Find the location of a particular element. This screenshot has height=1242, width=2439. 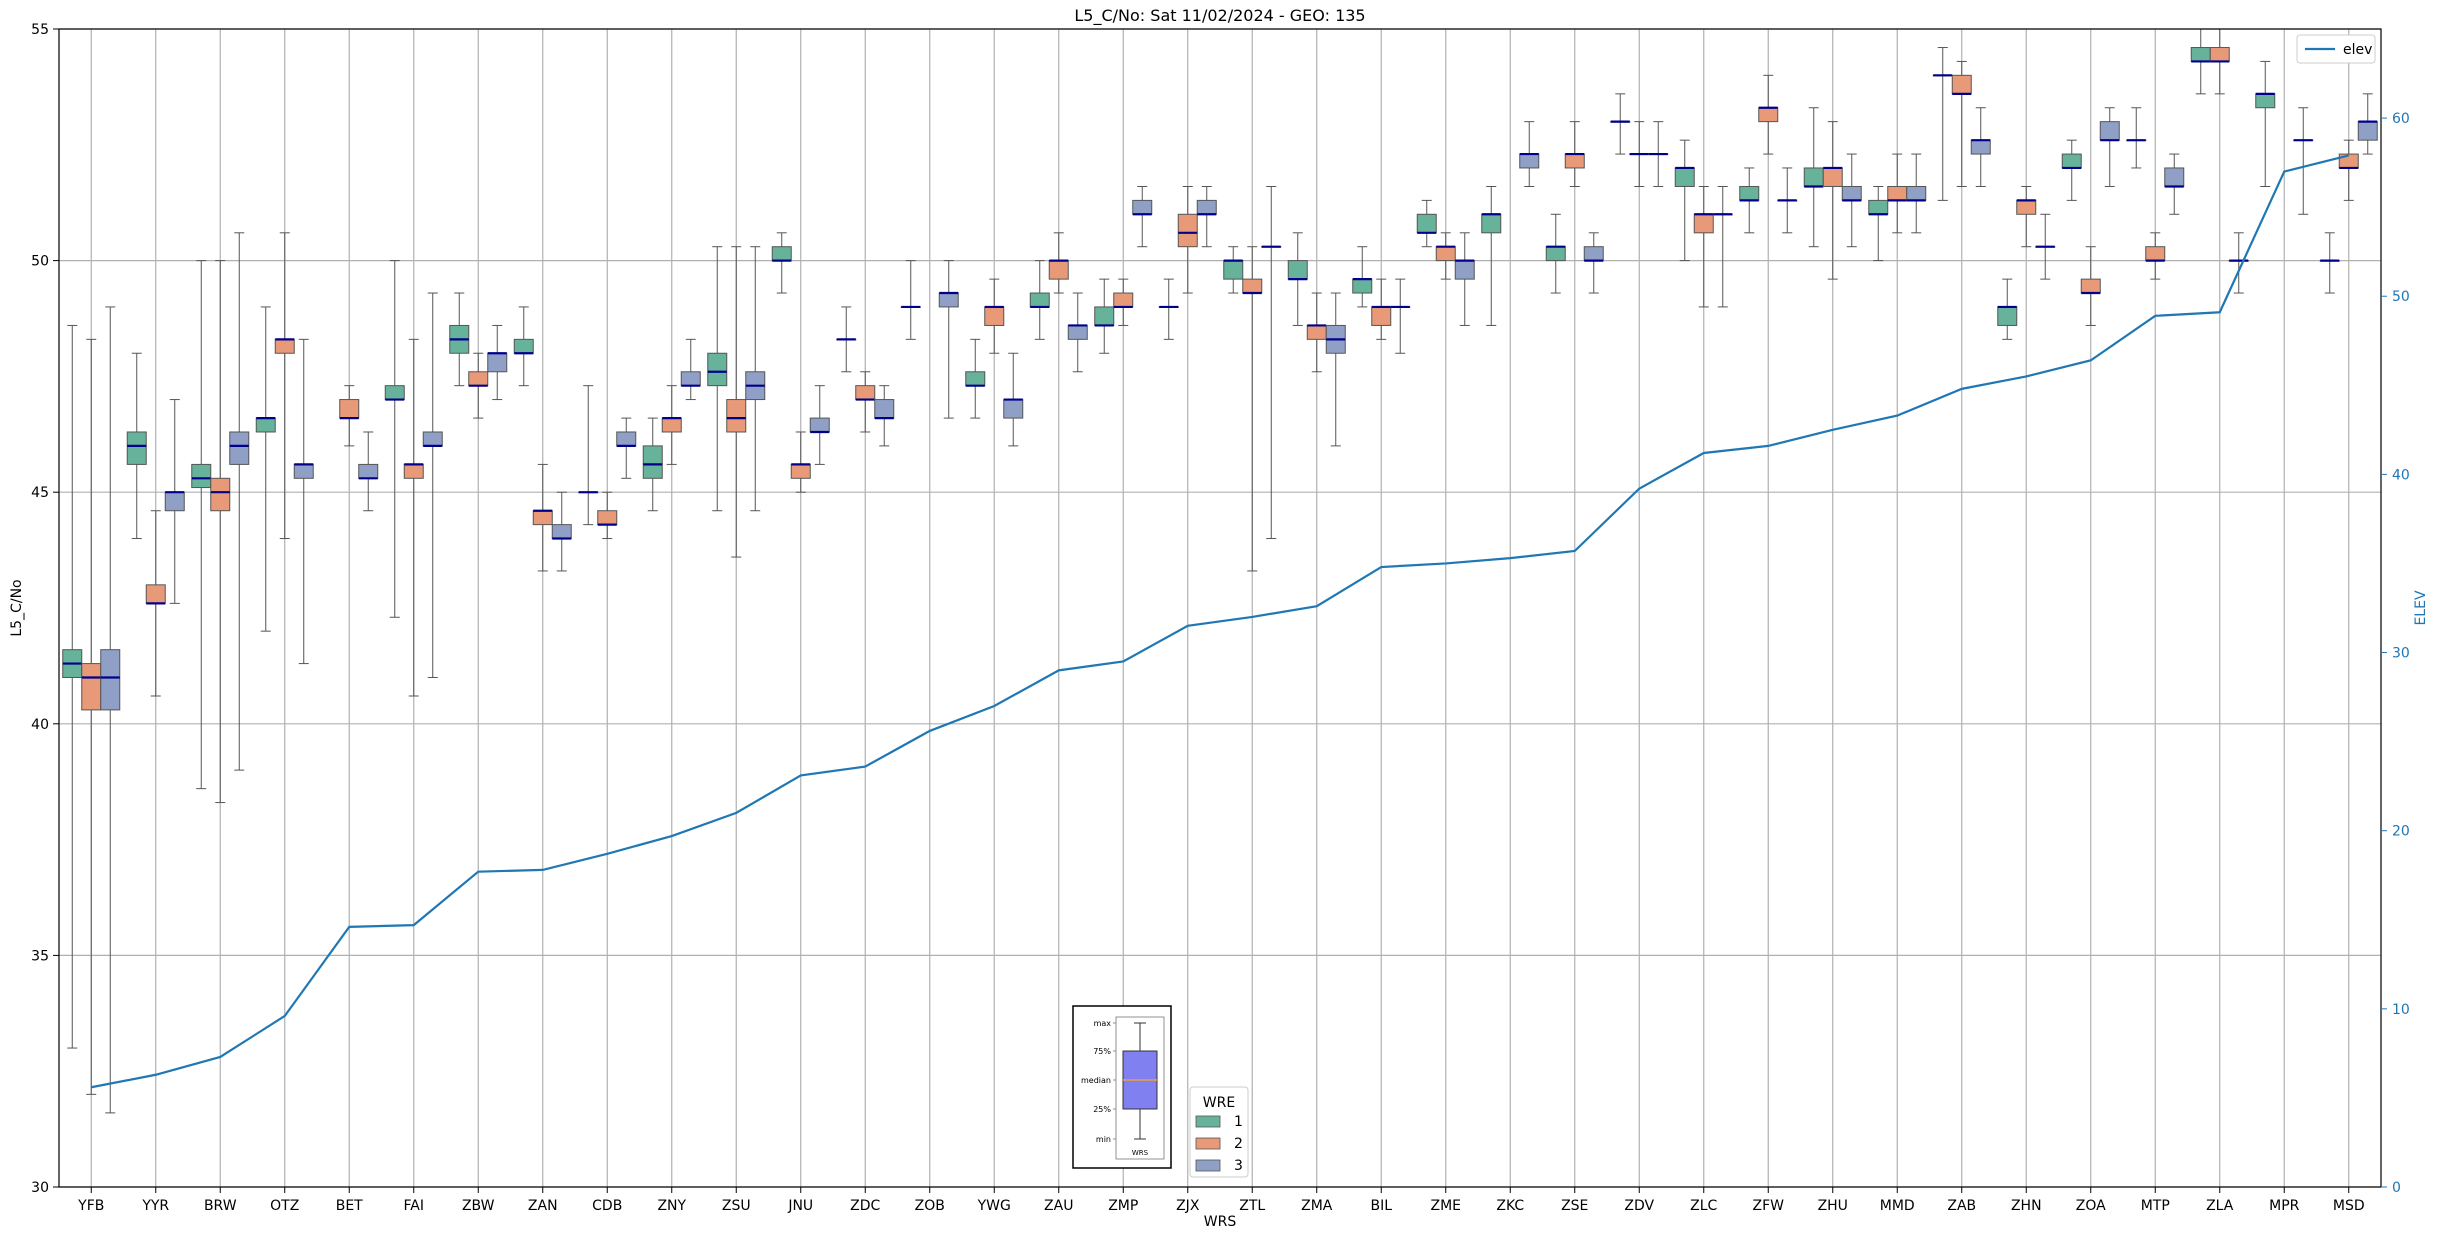

box-wre-2-ZNY is located at coordinates (671, 425).